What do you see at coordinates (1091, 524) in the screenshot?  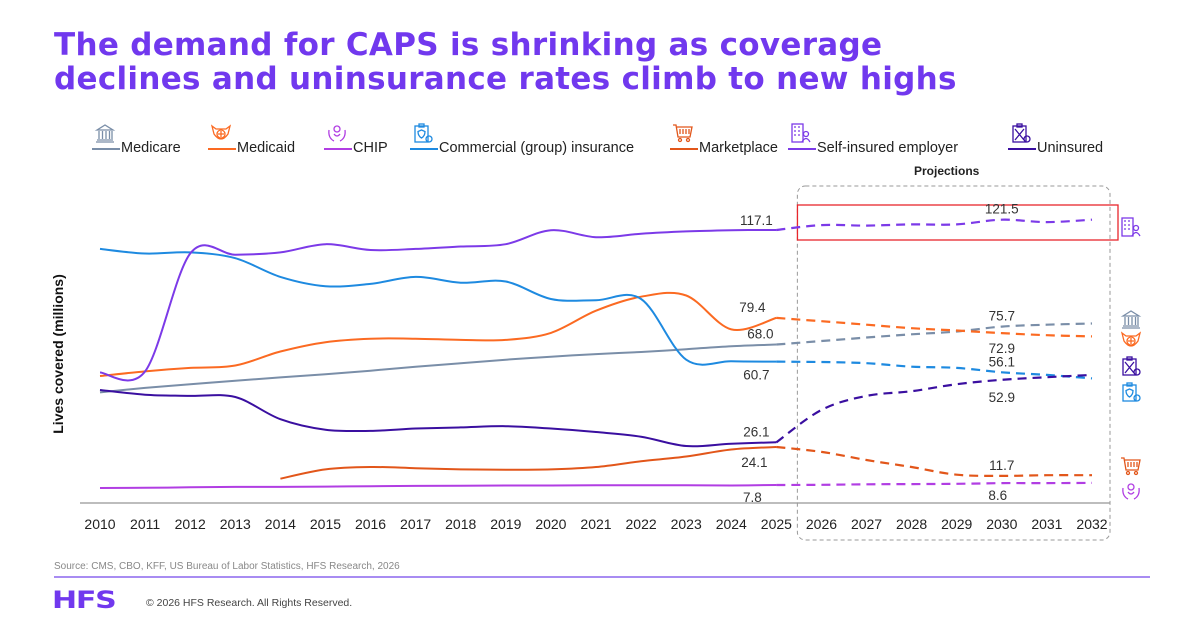 I see `x-tick-2032: 2032` at bounding box center [1091, 524].